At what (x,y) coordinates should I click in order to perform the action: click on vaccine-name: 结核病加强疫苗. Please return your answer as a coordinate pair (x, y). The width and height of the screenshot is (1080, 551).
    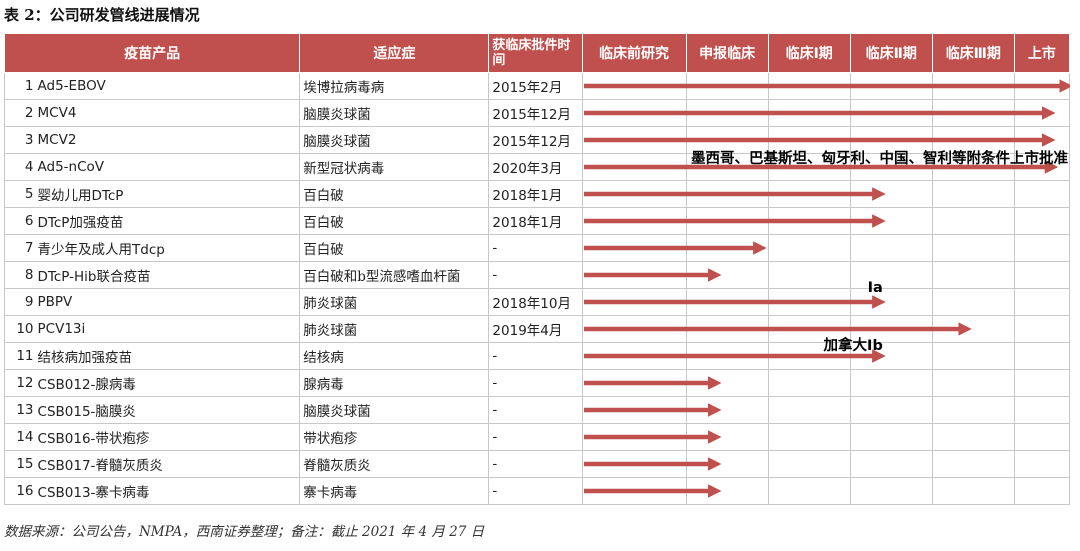
    Looking at the image, I should click on (168, 356).